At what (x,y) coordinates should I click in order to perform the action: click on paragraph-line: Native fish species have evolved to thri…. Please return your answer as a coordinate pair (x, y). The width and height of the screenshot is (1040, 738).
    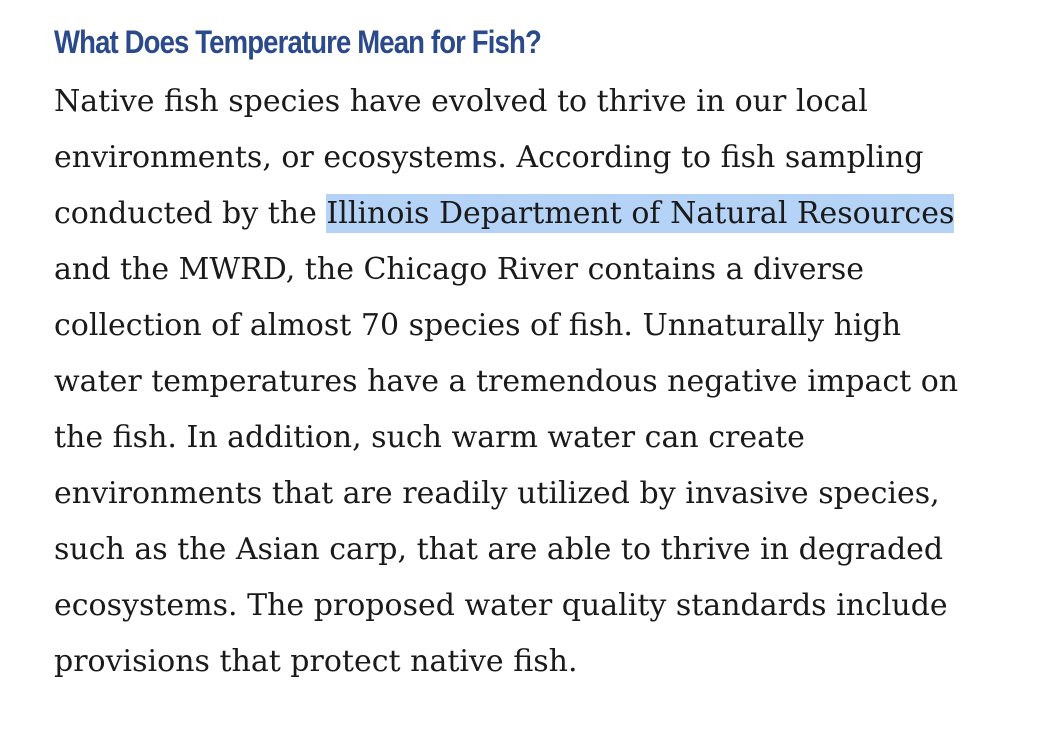
    Looking at the image, I should click on (461, 101).